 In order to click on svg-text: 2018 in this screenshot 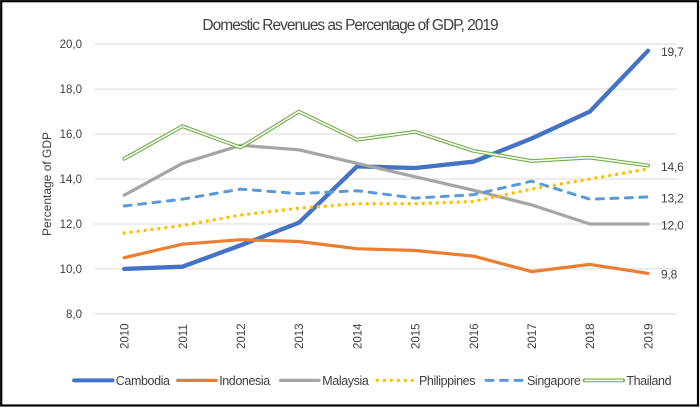, I will do `click(591, 336)`.